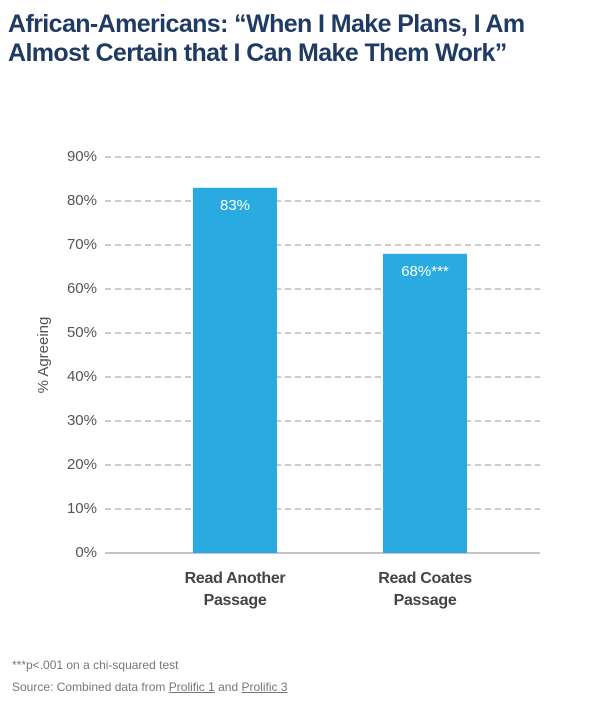  I want to click on y-tick-label: 50%, so click(82, 332).